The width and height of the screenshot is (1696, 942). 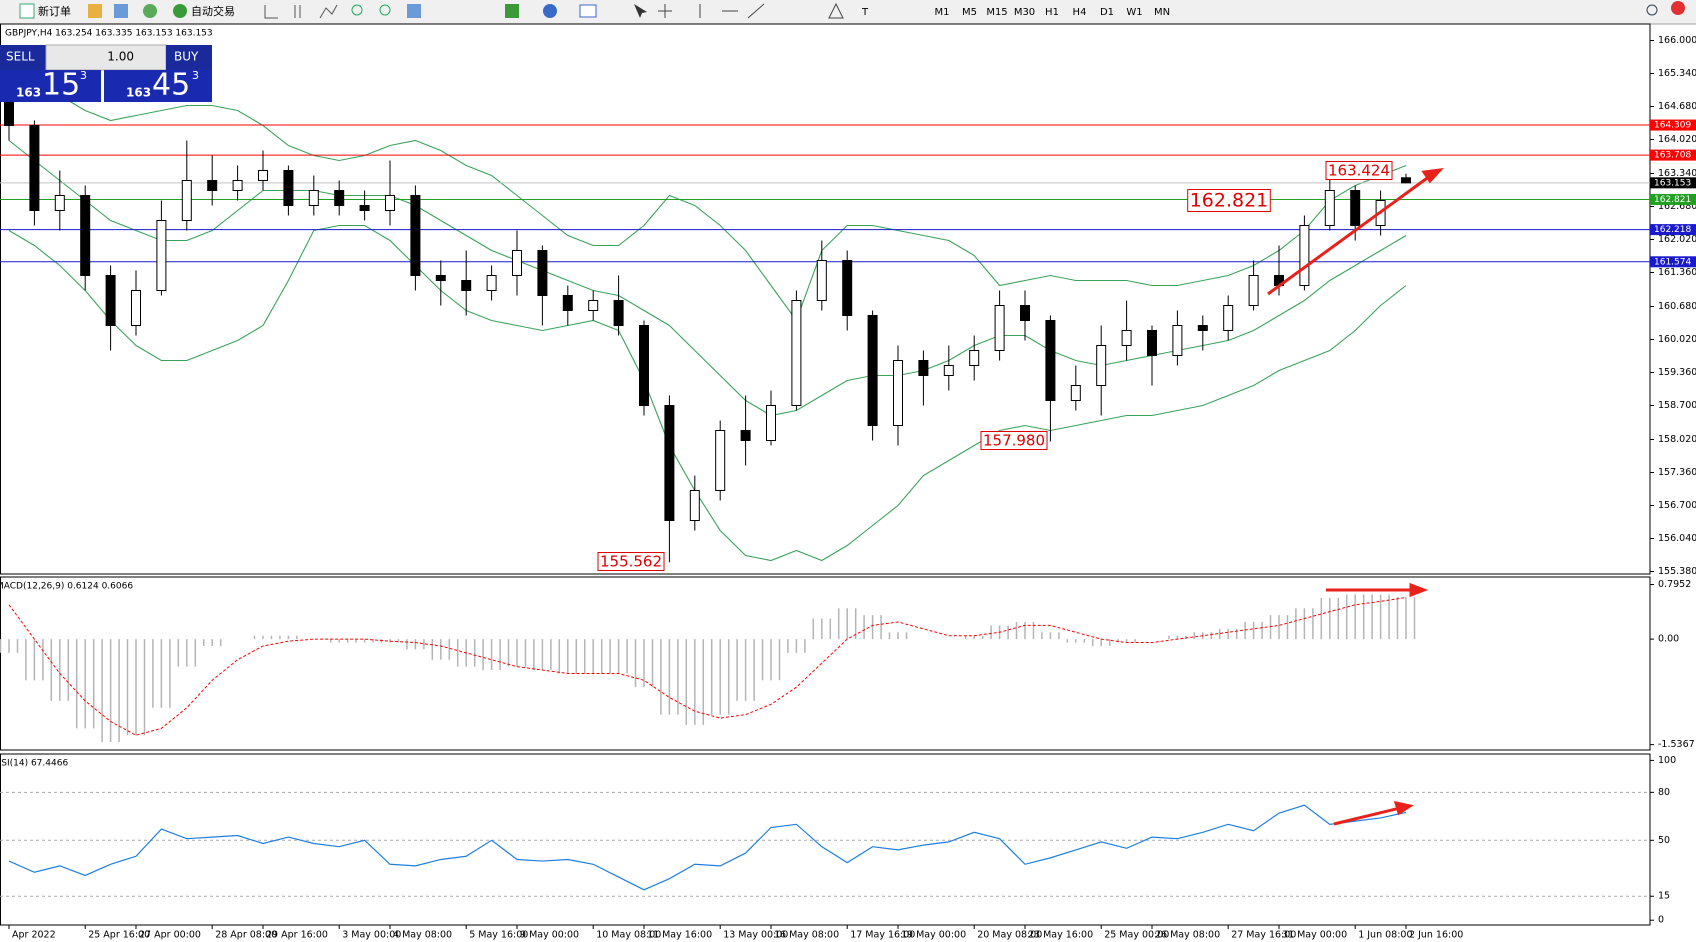 I want to click on signal-line, so click(x=707, y=666).